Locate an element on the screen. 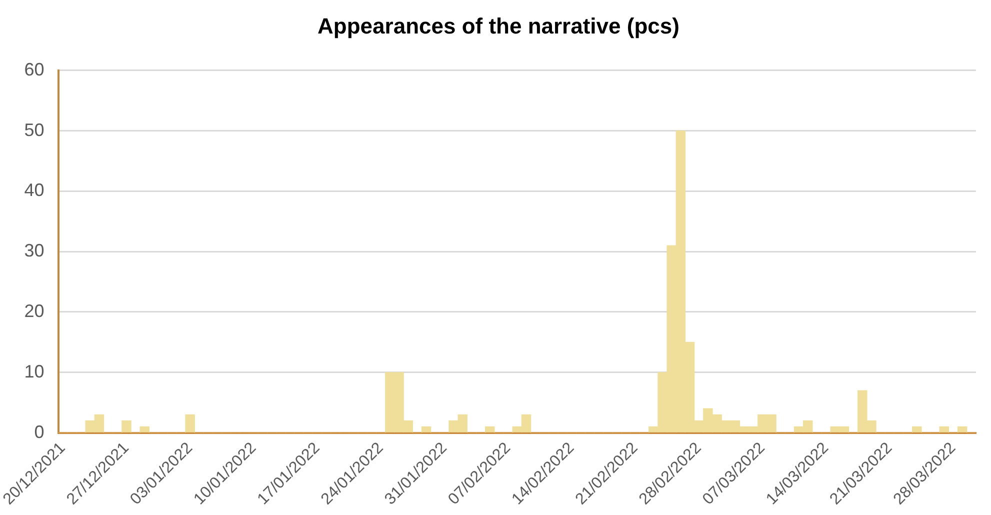 Image resolution: width=991 pixels, height=515 pixels. y-tick-label: 40 is located at coordinates (34, 190).